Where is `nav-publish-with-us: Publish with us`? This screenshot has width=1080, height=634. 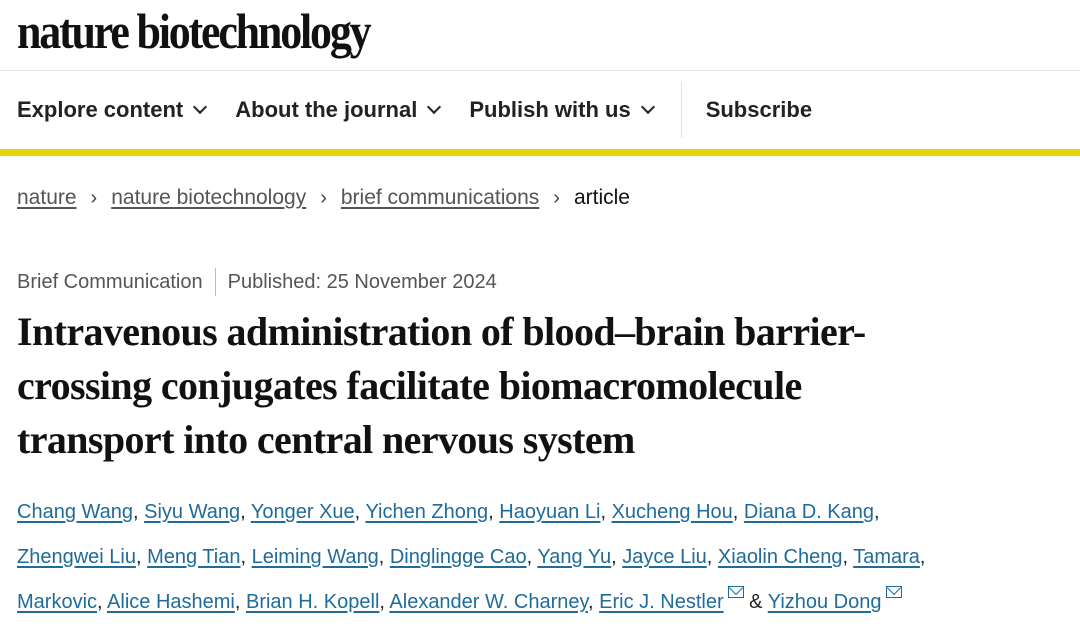
nav-publish-with-us: Publish with us is located at coordinates (562, 110).